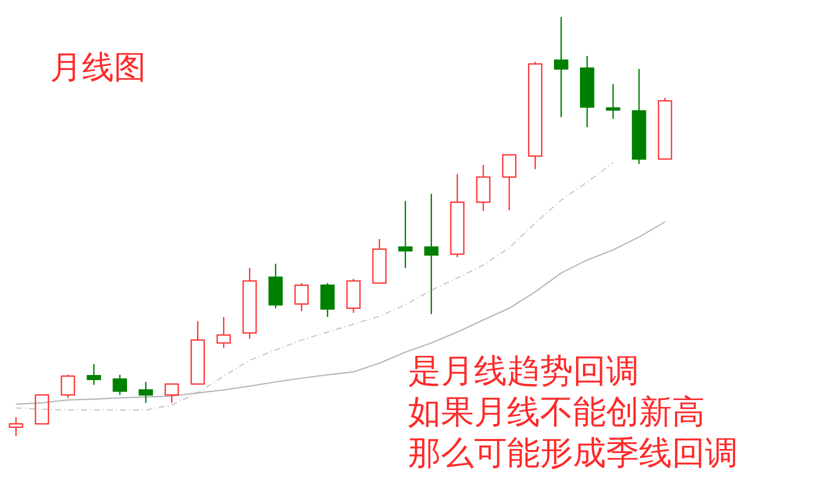 This screenshot has width=831, height=491. Describe the element at coordinates (573, 452) in the screenshot. I see `annotation: 那么可能形成季线回调` at that location.